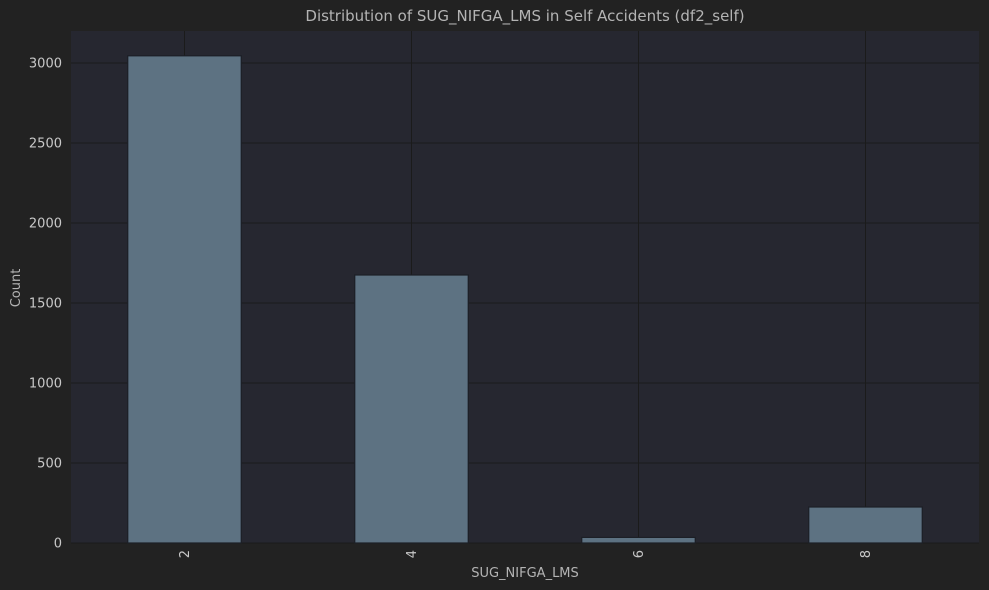  I want to click on y-tick-label: 2500, so click(45, 144).